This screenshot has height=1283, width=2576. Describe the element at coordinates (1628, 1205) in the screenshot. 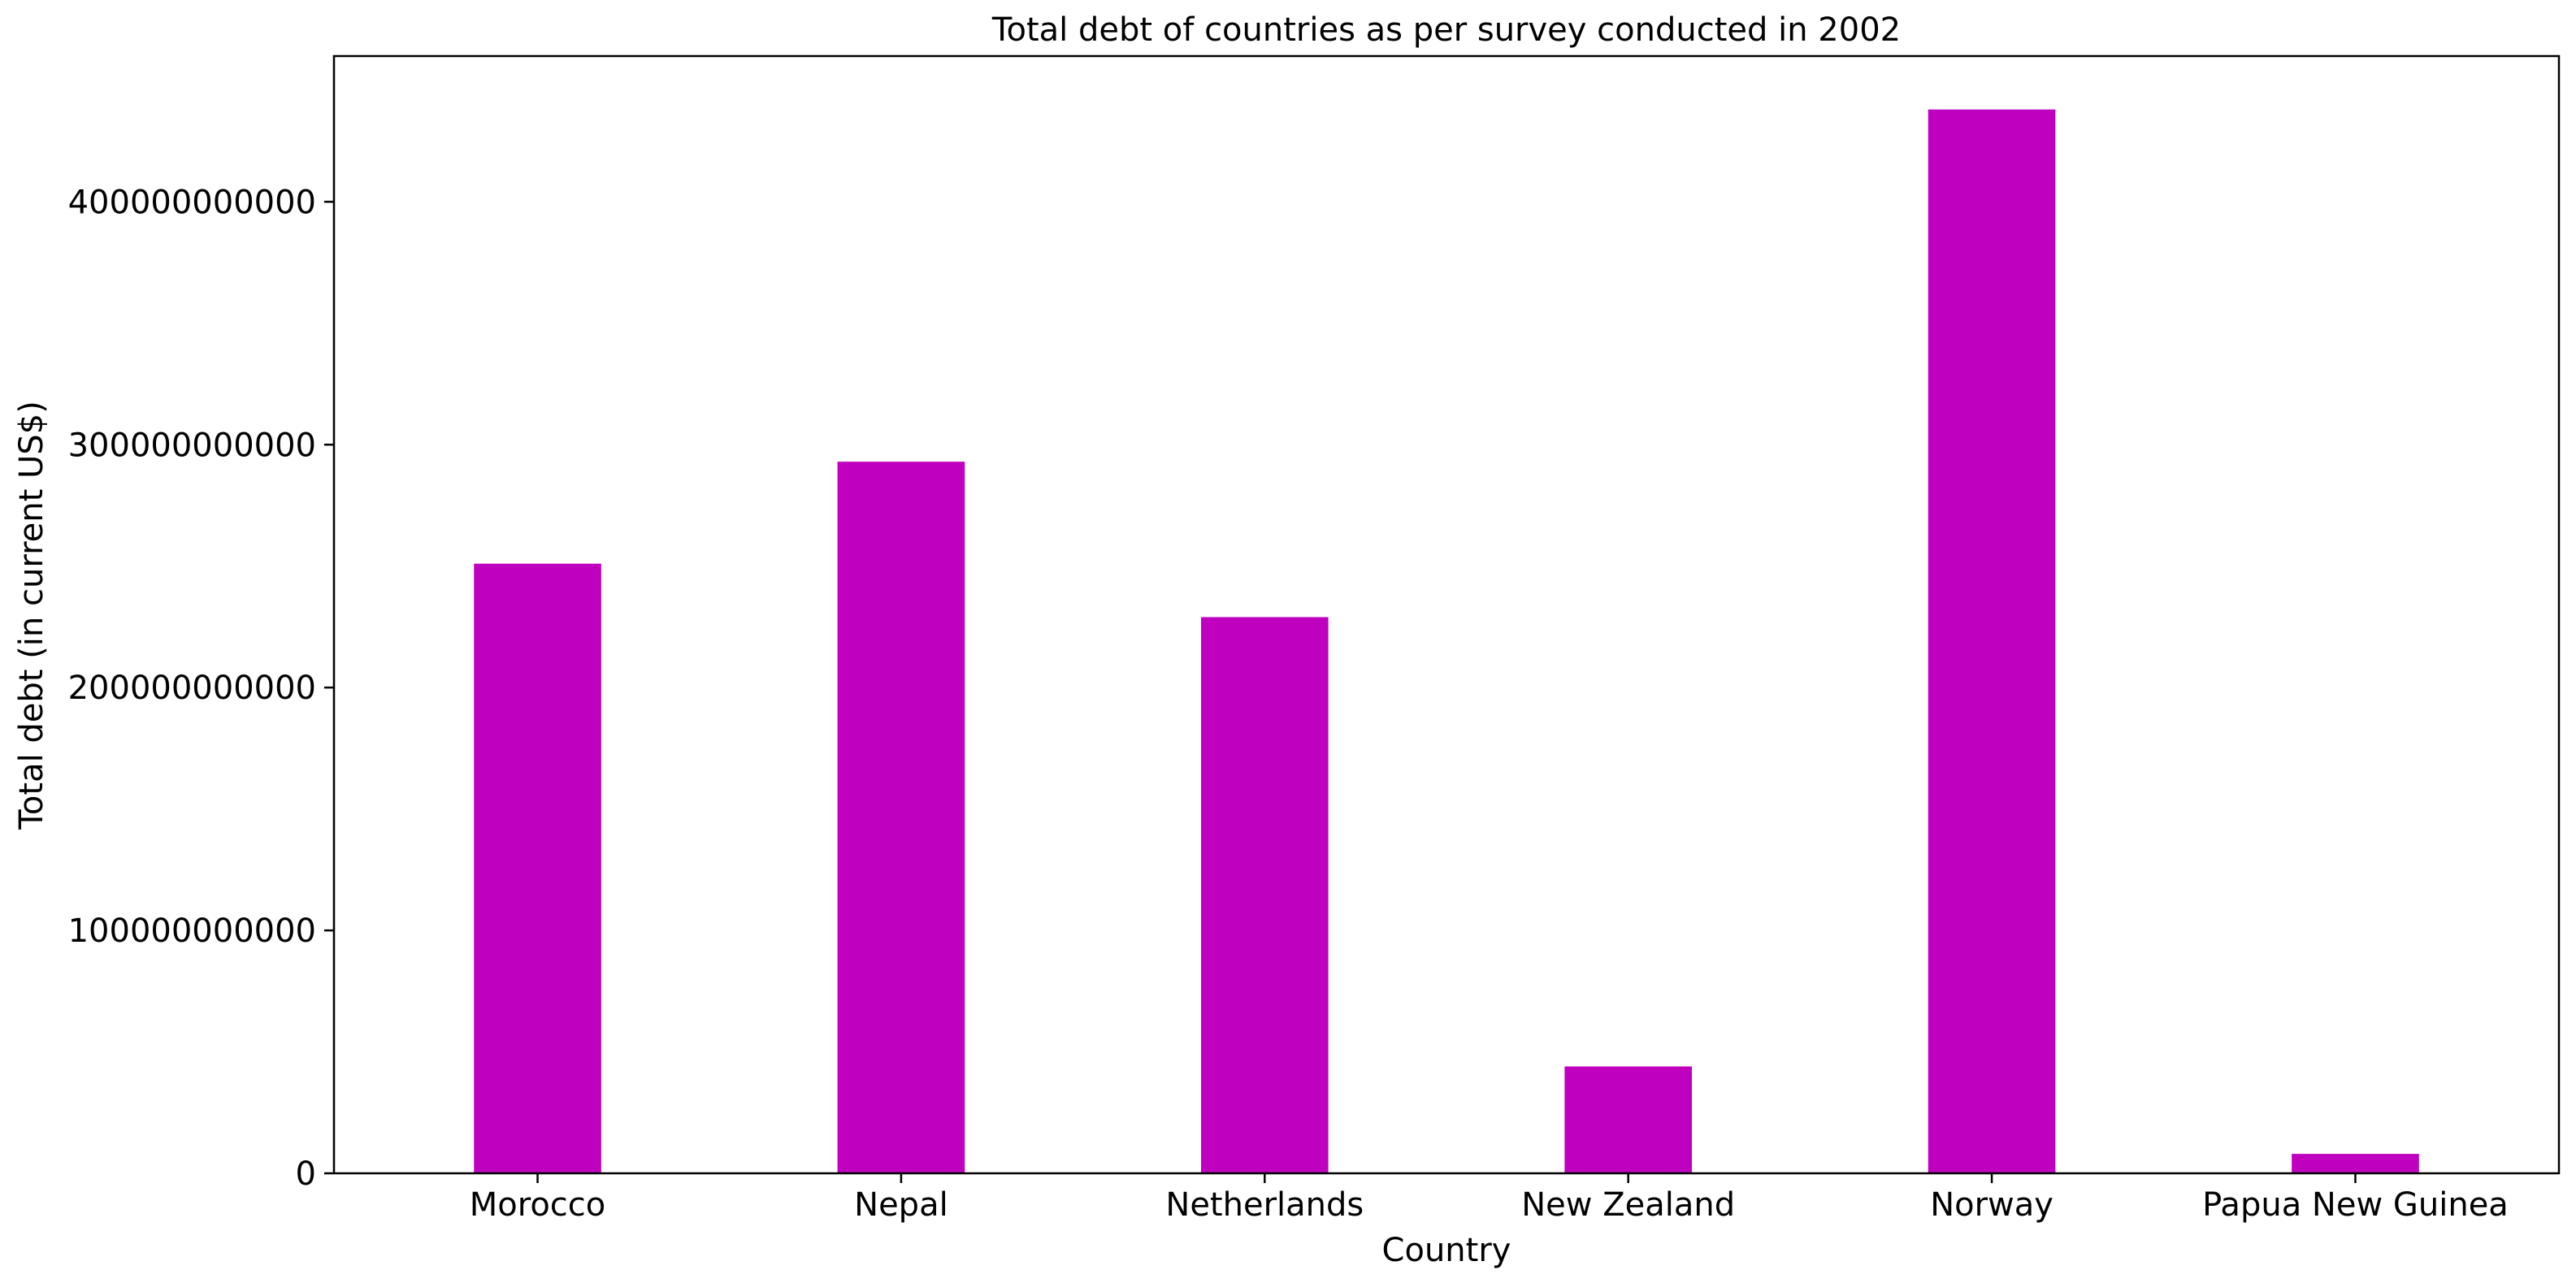

I see `x-tick-label: New Zealand` at that location.